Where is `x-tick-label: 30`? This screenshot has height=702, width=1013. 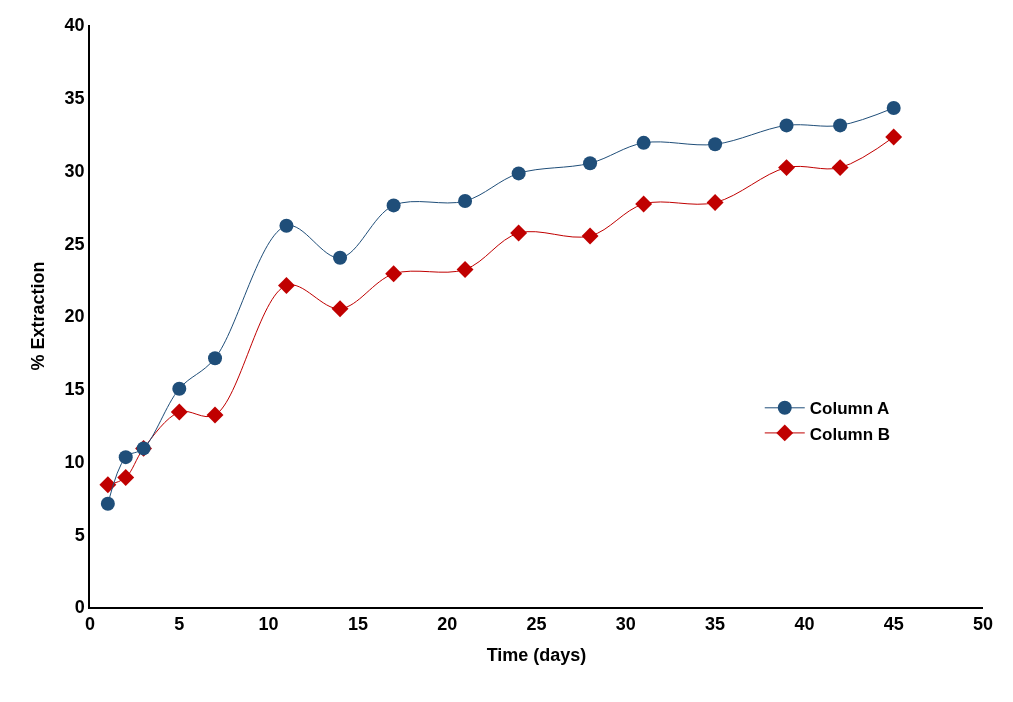 x-tick-label: 30 is located at coordinates (625, 624).